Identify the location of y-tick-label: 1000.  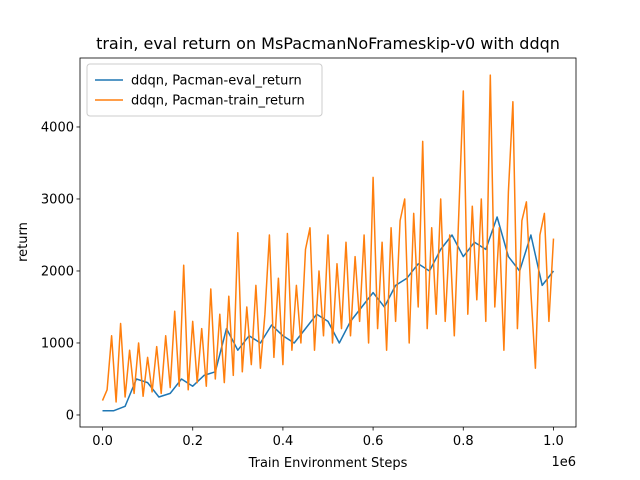
(57, 343).